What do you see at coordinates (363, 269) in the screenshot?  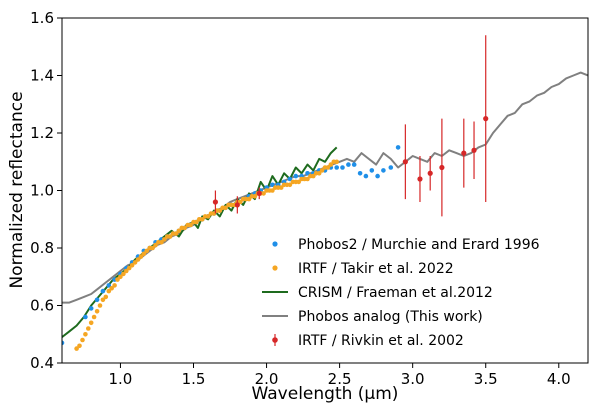 I see `legend-item: IRTF / Takir et al. 2022` at bounding box center [363, 269].